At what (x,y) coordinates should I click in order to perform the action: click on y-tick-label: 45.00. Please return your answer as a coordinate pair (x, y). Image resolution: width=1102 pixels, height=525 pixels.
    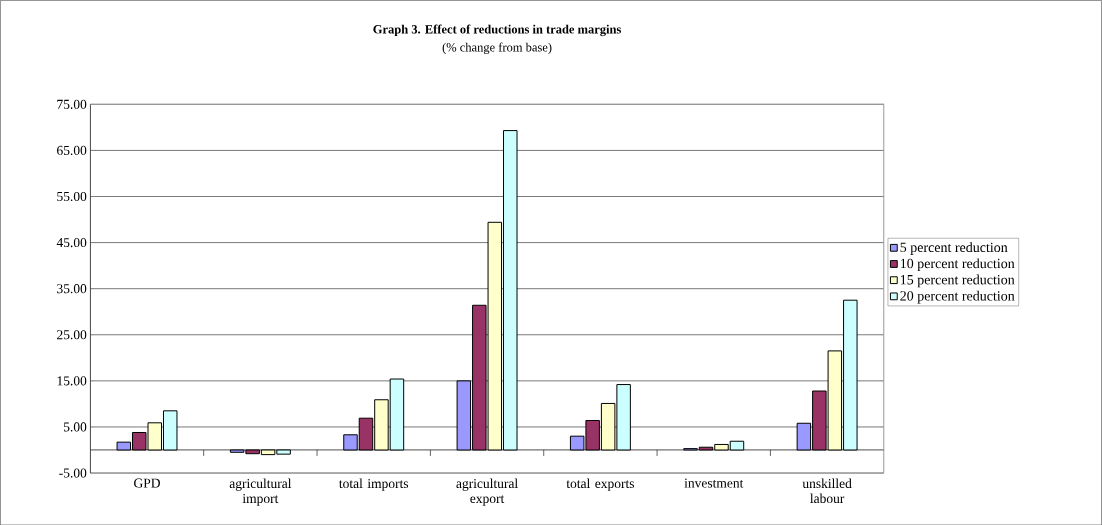
    Looking at the image, I should click on (71, 242).